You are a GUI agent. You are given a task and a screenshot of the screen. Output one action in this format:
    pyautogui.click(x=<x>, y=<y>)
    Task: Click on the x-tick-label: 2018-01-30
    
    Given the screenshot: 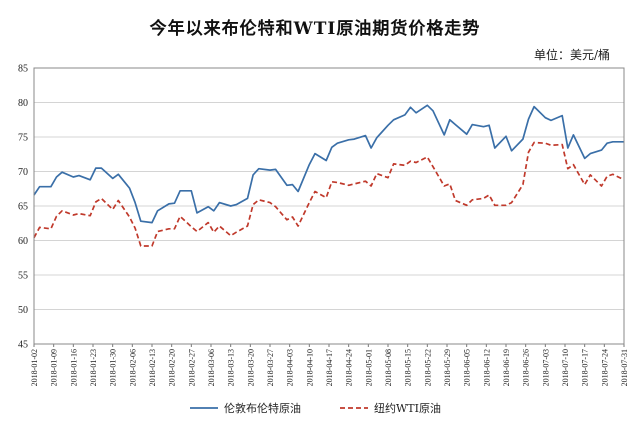 What is the action you would take?
    pyautogui.click(x=113, y=367)
    